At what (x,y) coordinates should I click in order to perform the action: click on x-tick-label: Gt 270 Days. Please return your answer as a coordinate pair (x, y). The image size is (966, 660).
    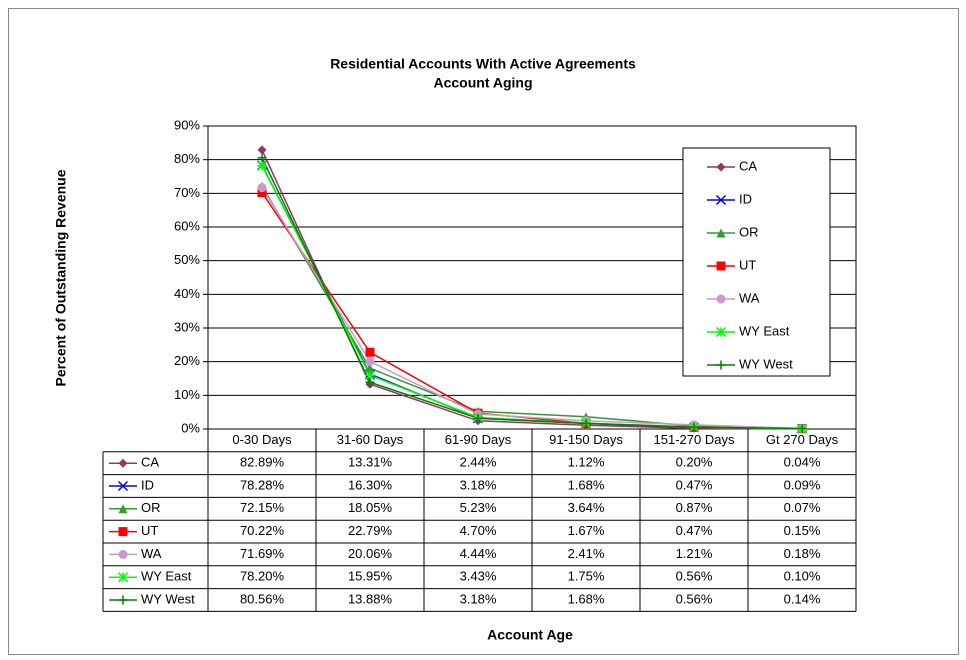
    Looking at the image, I should click on (802, 439).